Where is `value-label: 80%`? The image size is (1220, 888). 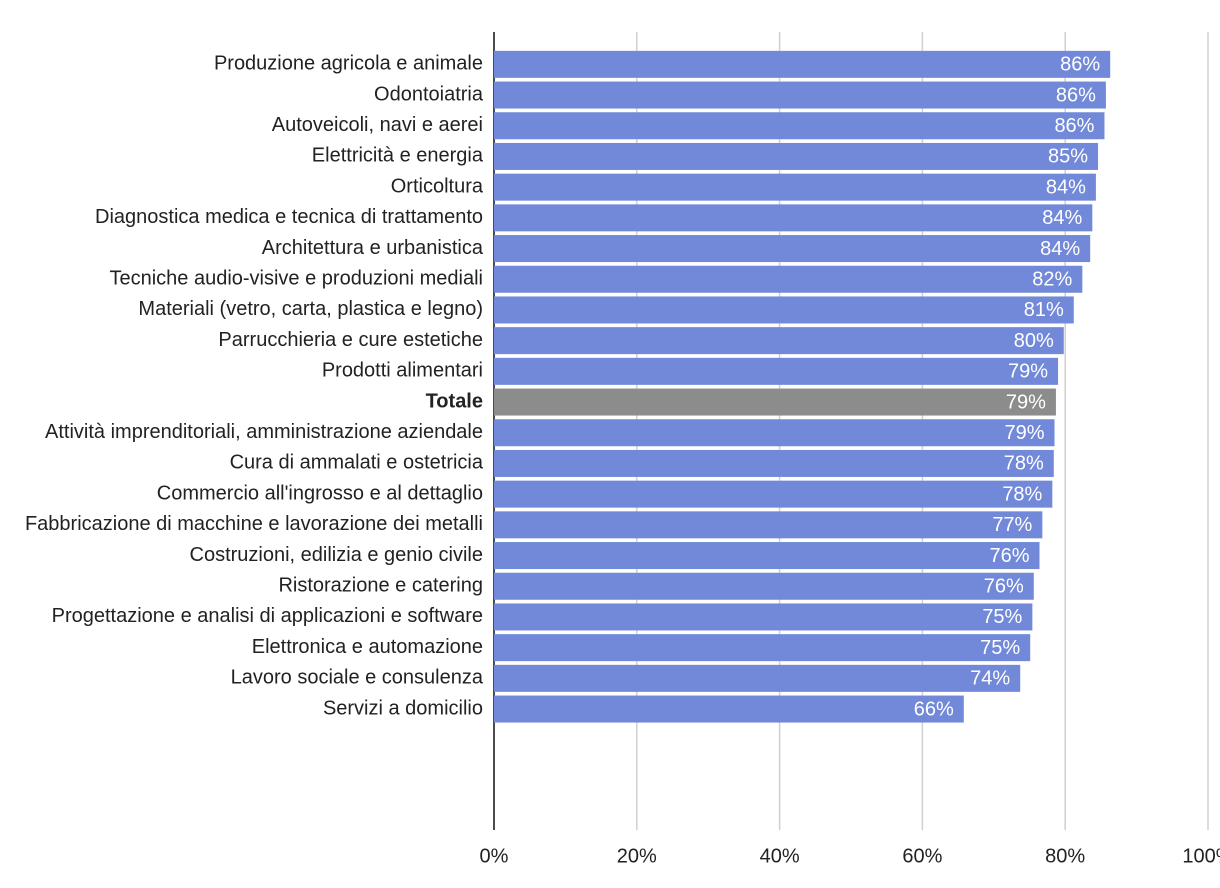
value-label: 80% is located at coordinates (1034, 341).